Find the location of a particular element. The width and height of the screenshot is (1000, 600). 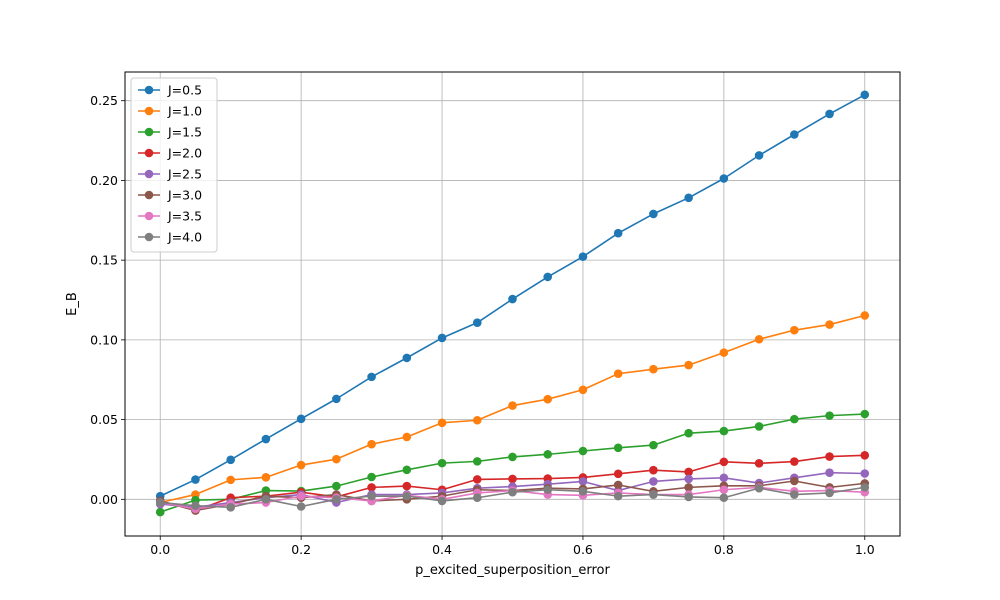

y-tick-label: 0.25 is located at coordinates (104, 100).